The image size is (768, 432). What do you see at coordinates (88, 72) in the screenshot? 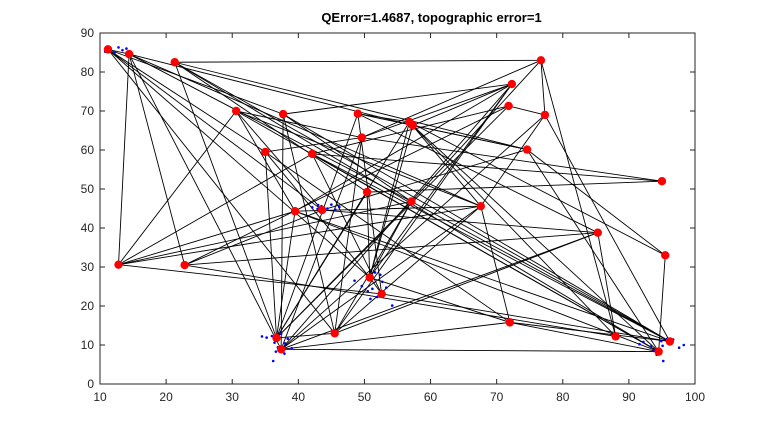
I see `y-tick-label: 80` at bounding box center [88, 72].